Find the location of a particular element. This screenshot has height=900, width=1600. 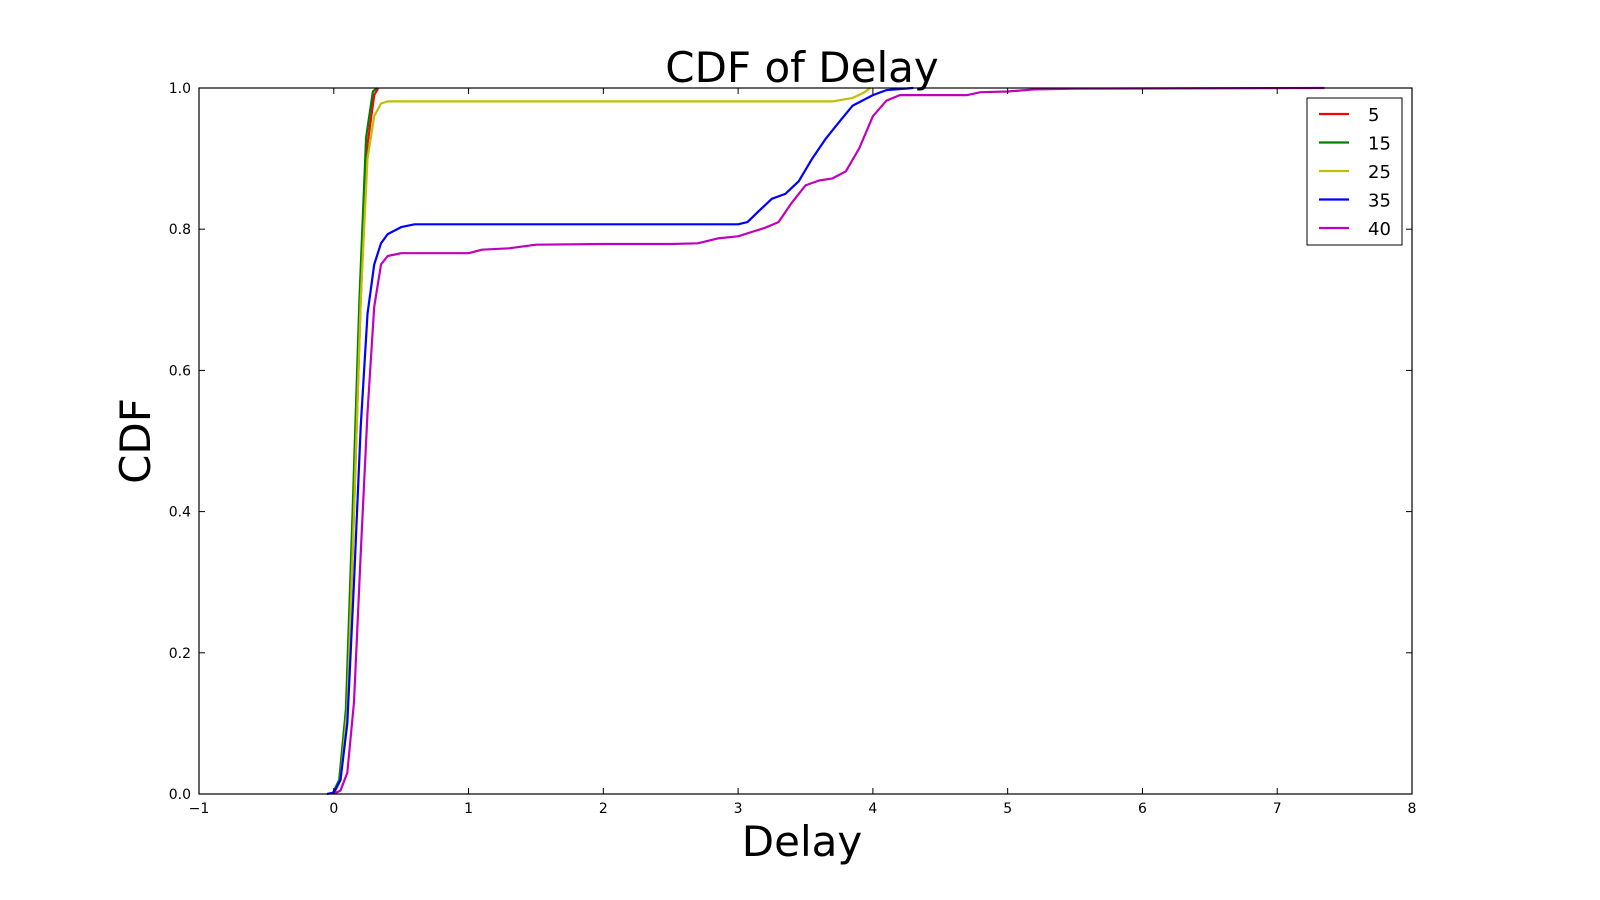

y-tick-label: 0.0 is located at coordinates (180, 795).